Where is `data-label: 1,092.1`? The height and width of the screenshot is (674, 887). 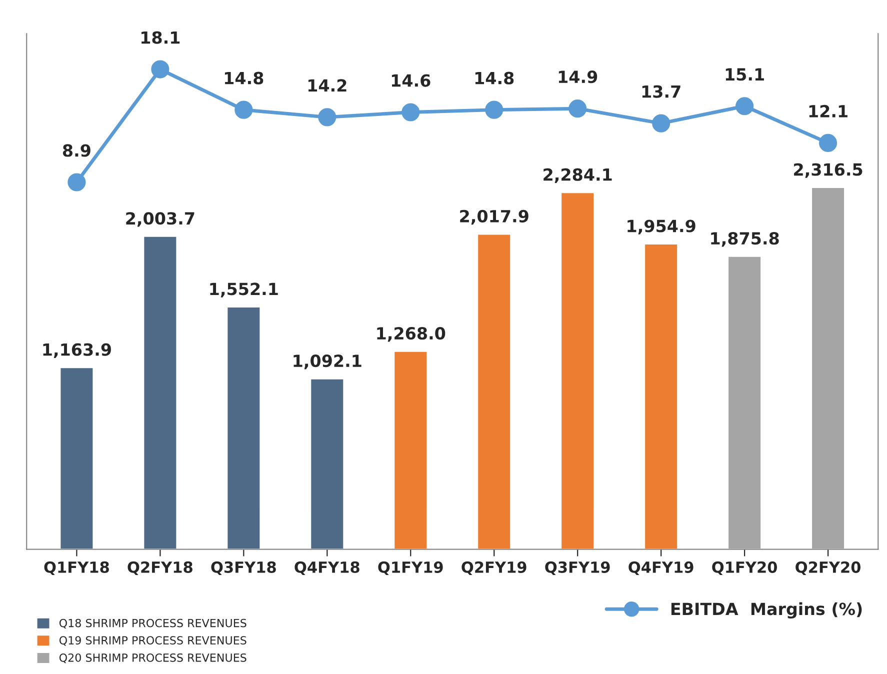 data-label: 1,092.1 is located at coordinates (328, 362).